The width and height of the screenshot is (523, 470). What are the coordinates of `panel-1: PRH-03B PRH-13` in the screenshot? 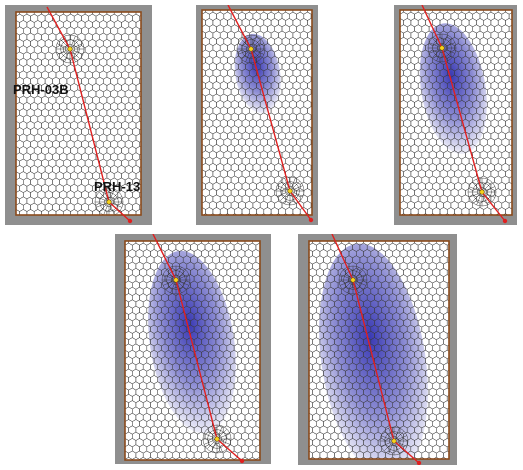 It's located at (78, 115).